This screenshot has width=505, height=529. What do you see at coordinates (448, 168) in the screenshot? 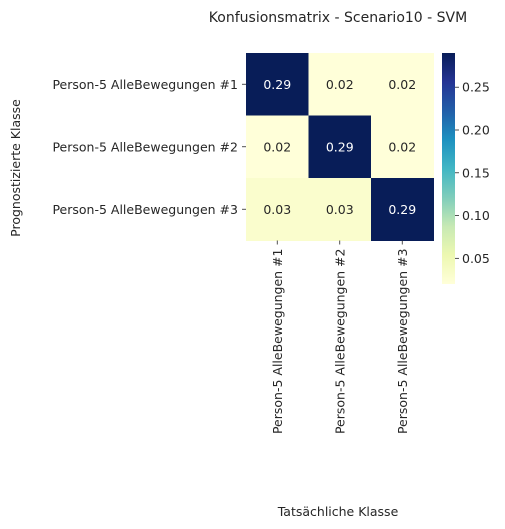
I see `colorbar` at bounding box center [448, 168].